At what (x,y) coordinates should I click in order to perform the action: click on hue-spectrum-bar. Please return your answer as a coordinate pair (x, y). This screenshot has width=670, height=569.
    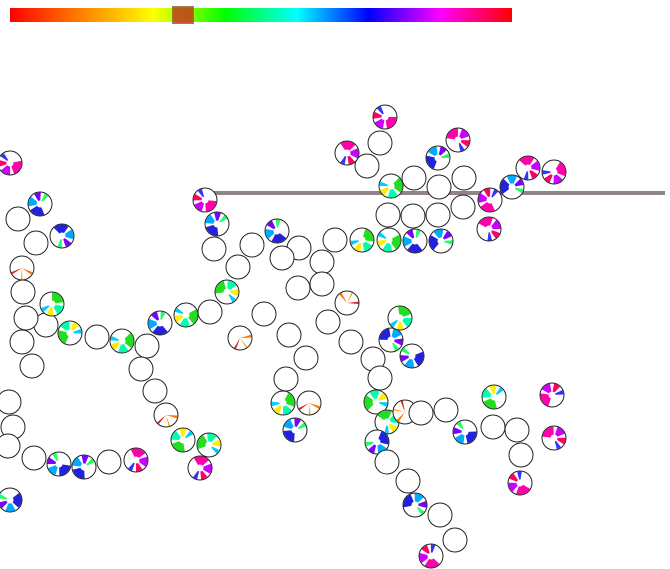
    Looking at the image, I should click on (261, 15).